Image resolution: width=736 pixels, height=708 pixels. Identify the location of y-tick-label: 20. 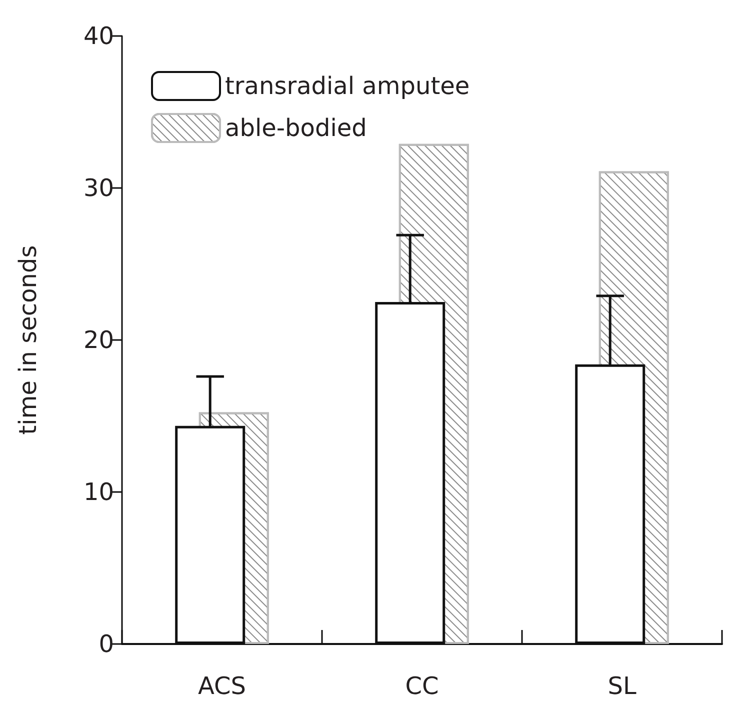
(98, 340).